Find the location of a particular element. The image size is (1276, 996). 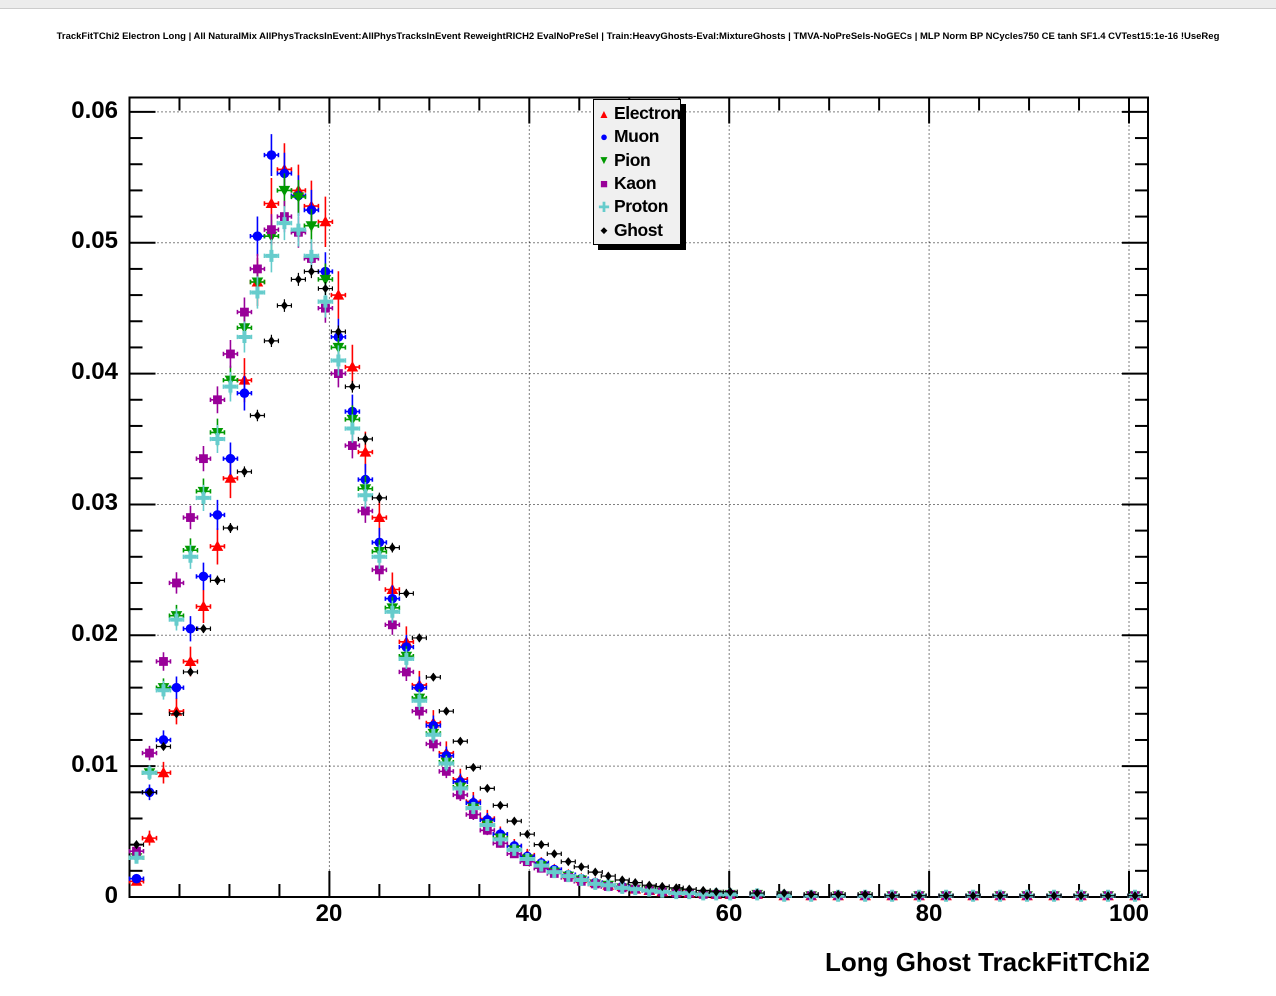

legend-item-ghost: ◆ Ghost is located at coordinates (638, 230).